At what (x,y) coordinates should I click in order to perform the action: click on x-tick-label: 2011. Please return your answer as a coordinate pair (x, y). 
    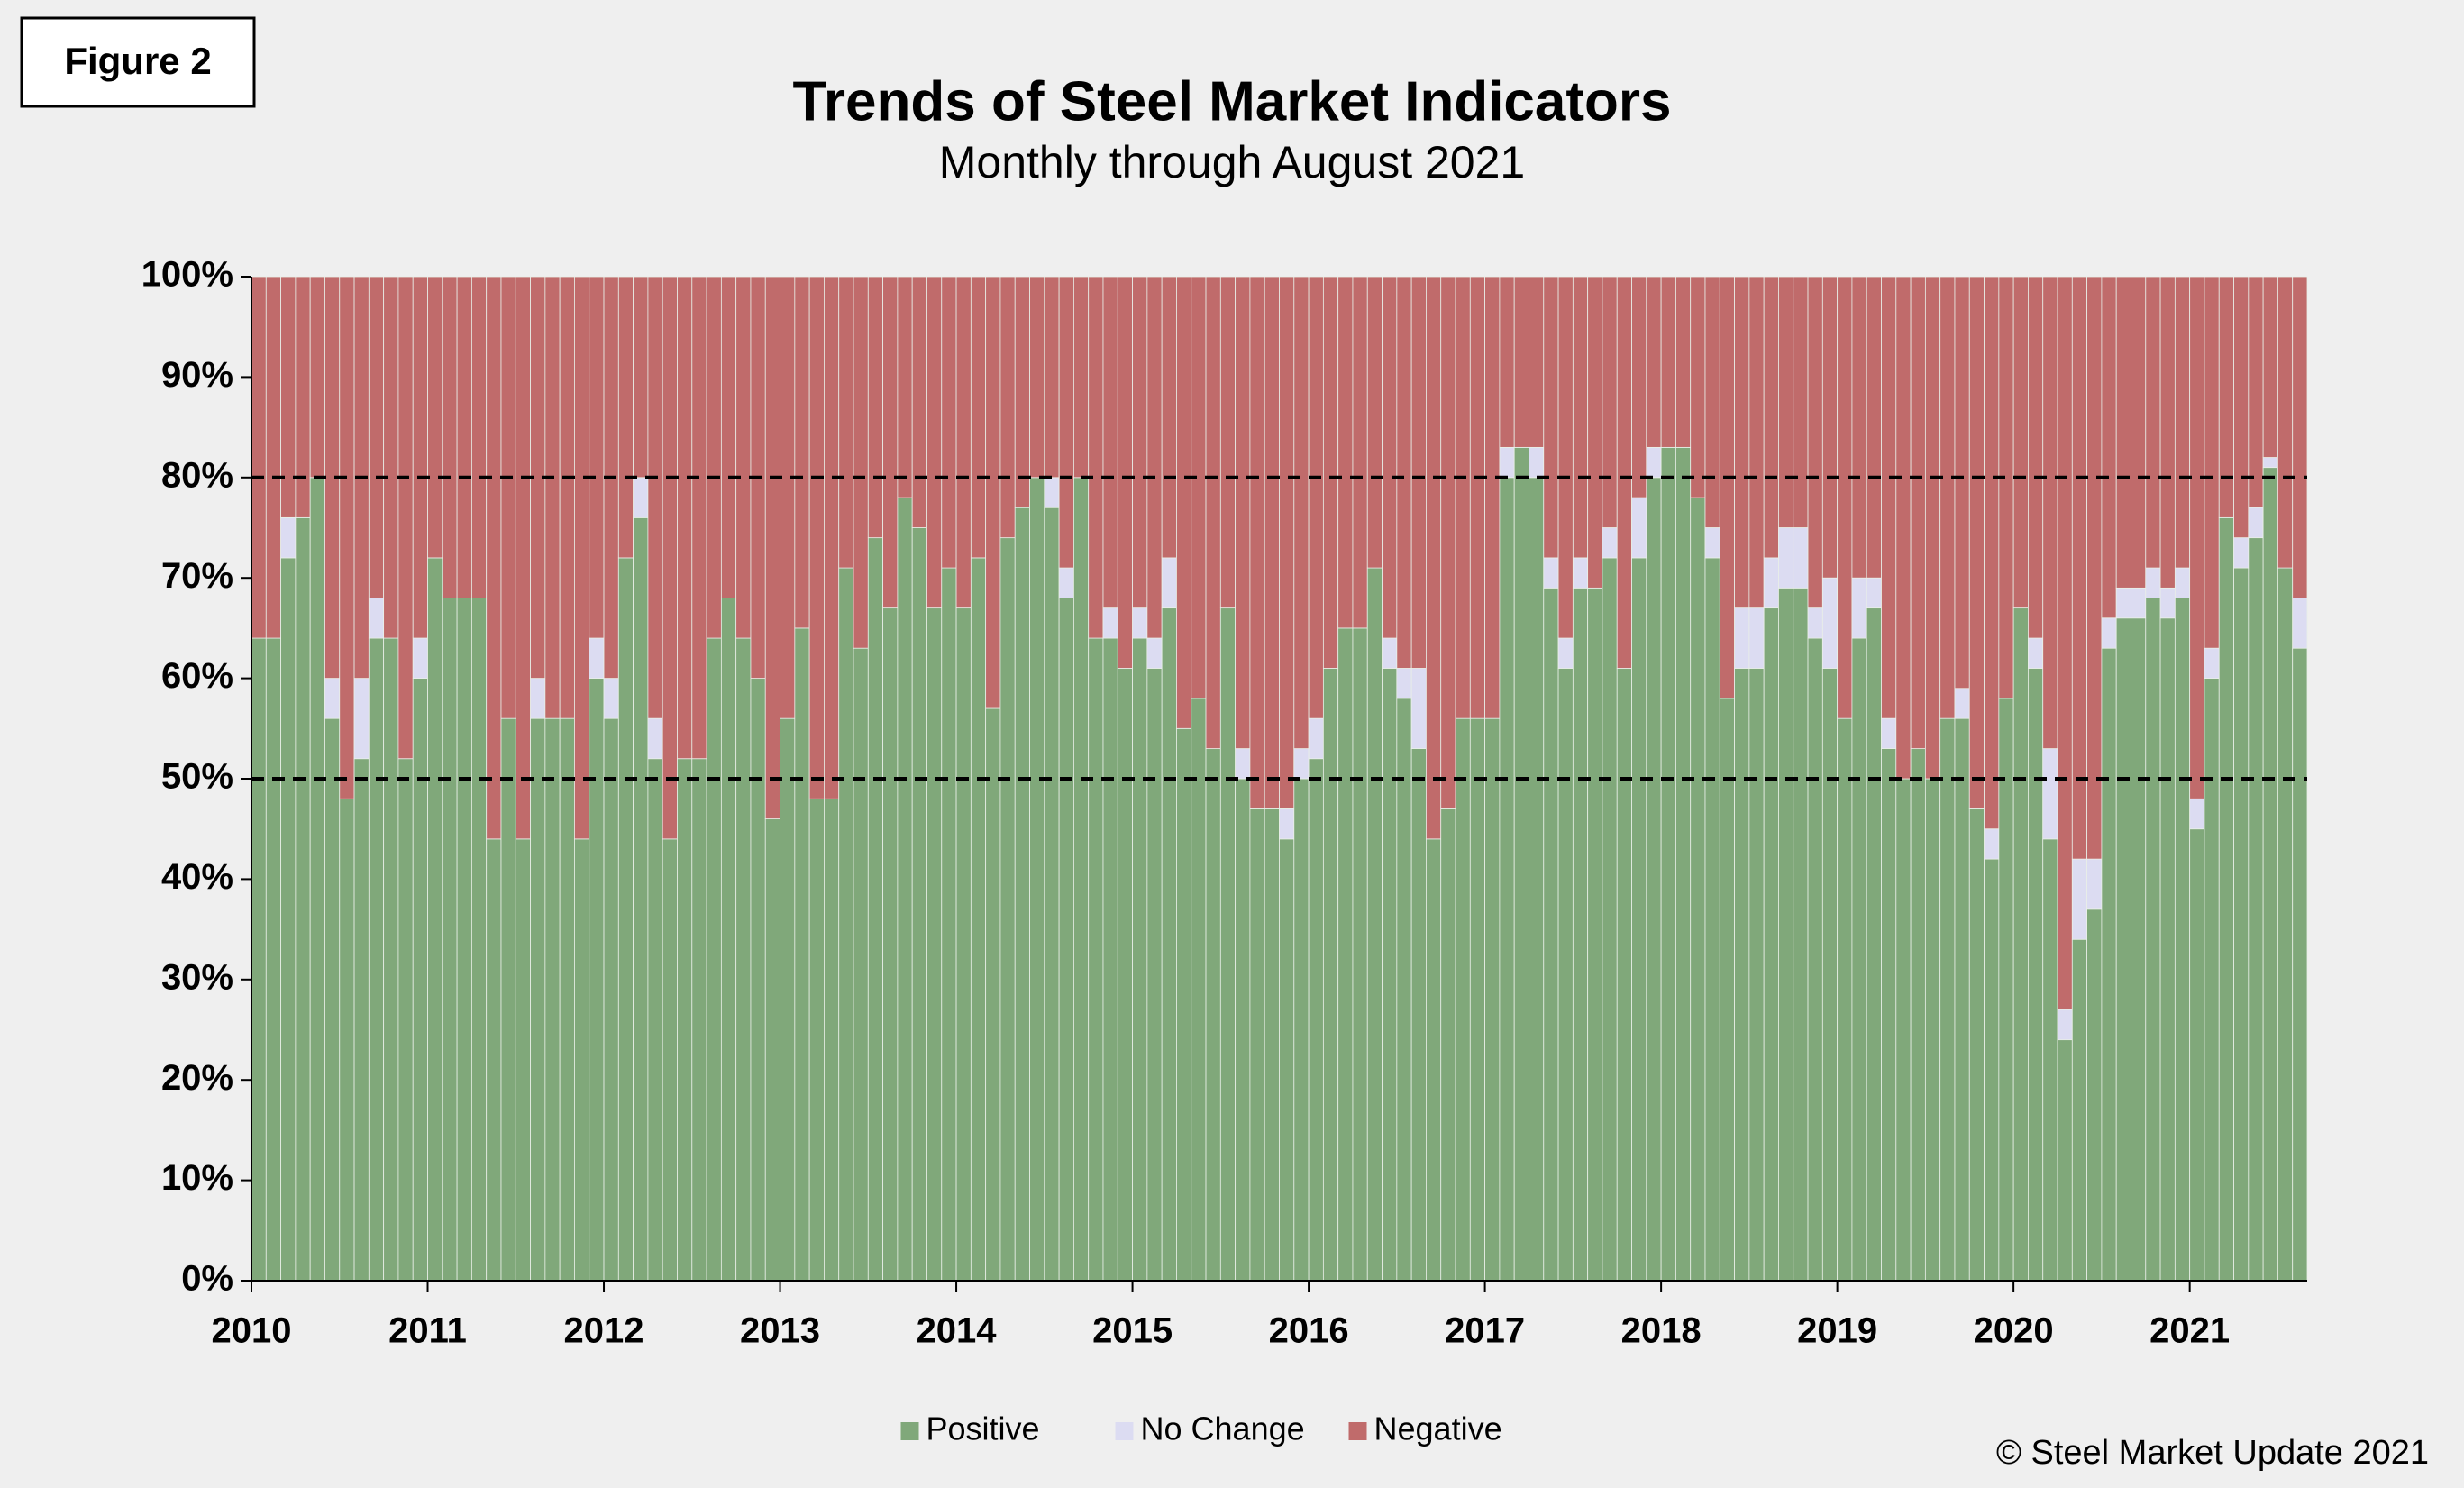
    Looking at the image, I should click on (427, 1331).